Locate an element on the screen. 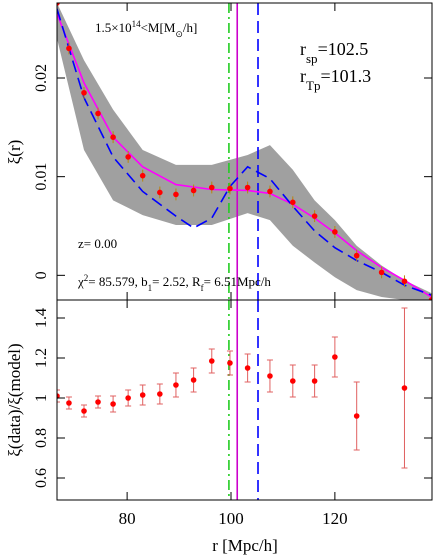 The height and width of the screenshot is (556, 436). y-tick-label: 0 is located at coordinates (41, 275).